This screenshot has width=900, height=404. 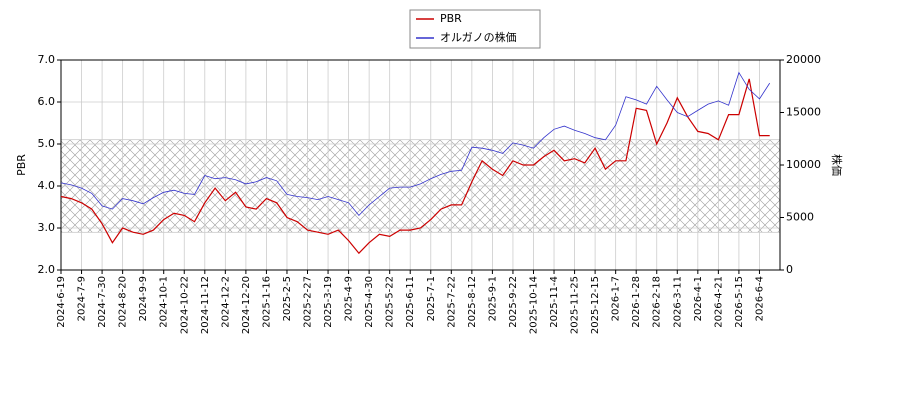 I want to click on y-tick-label: 2.0, so click(x=47, y=269).